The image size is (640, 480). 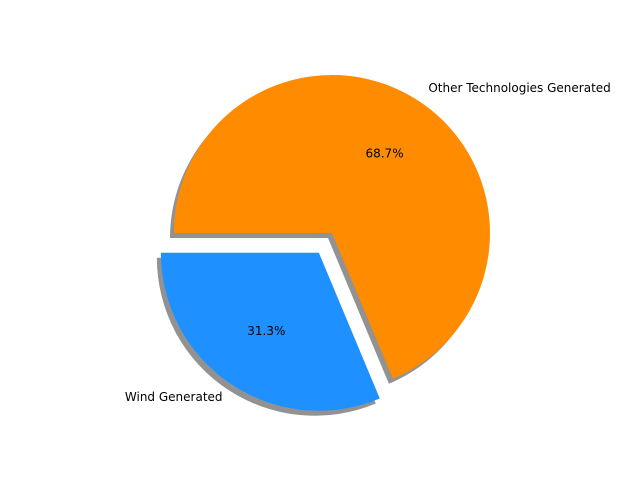 What do you see at coordinates (174, 397) in the screenshot?
I see `slice-label-wind: Wind Generated` at bounding box center [174, 397].